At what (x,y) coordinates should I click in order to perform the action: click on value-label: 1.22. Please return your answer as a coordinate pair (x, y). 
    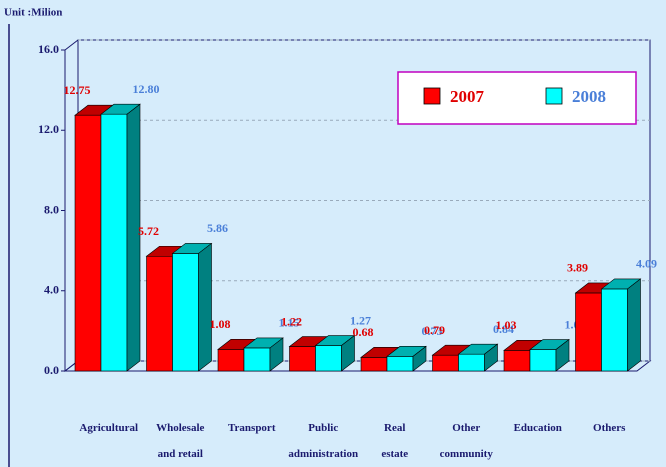
    Looking at the image, I should click on (291, 321).